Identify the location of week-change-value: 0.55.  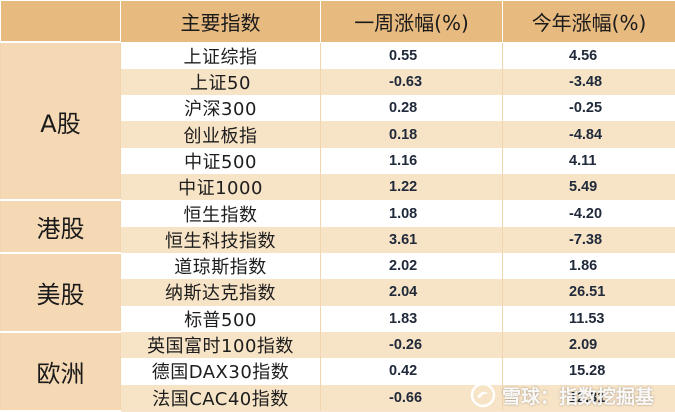
(411, 55).